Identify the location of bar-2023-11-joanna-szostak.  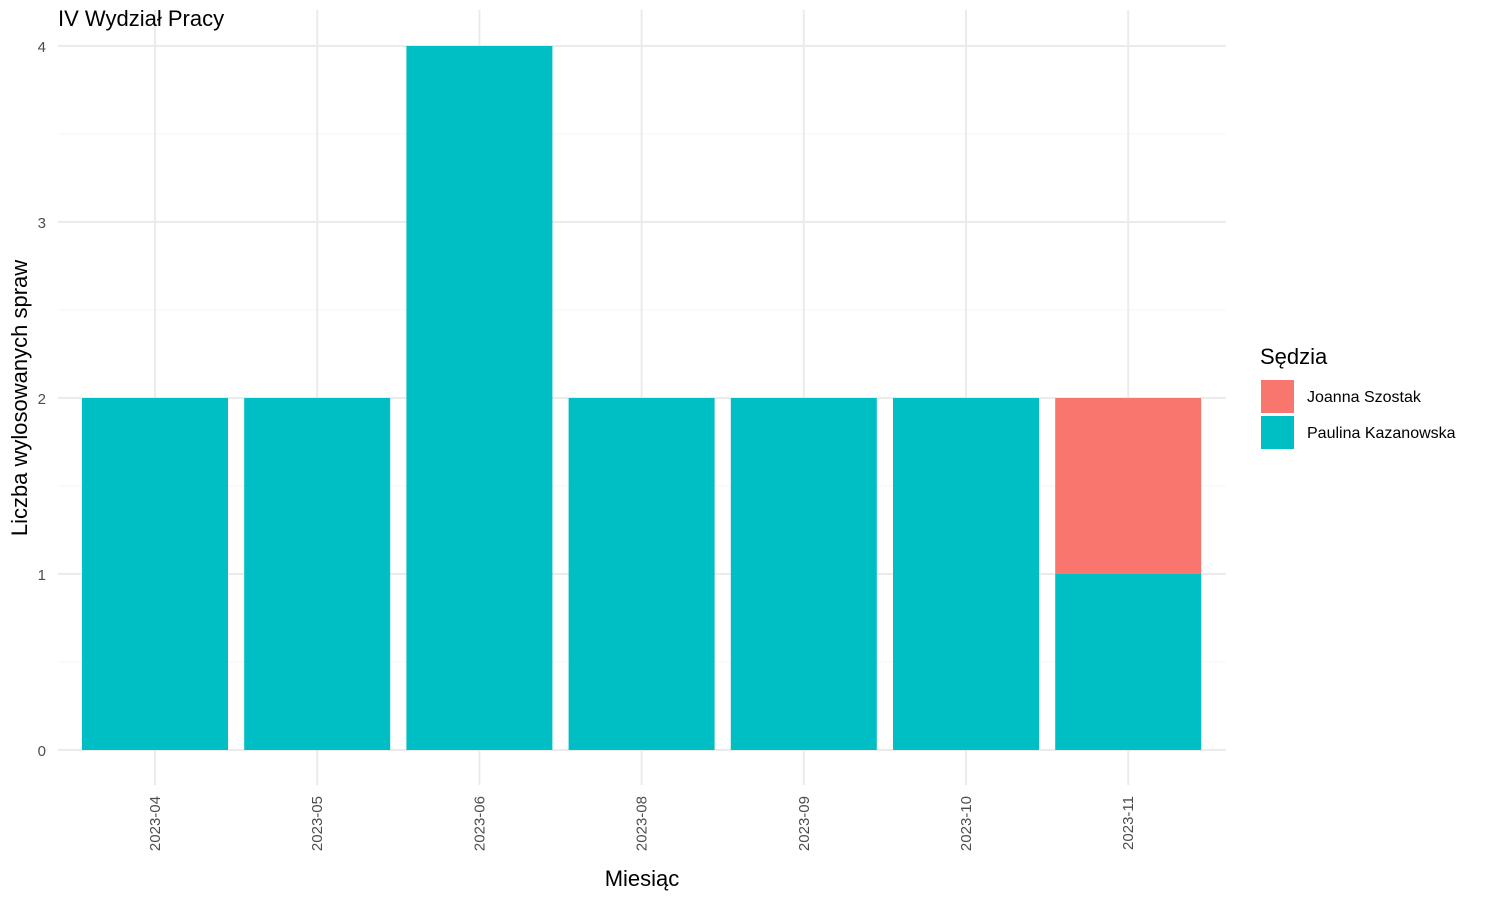
(1128, 486).